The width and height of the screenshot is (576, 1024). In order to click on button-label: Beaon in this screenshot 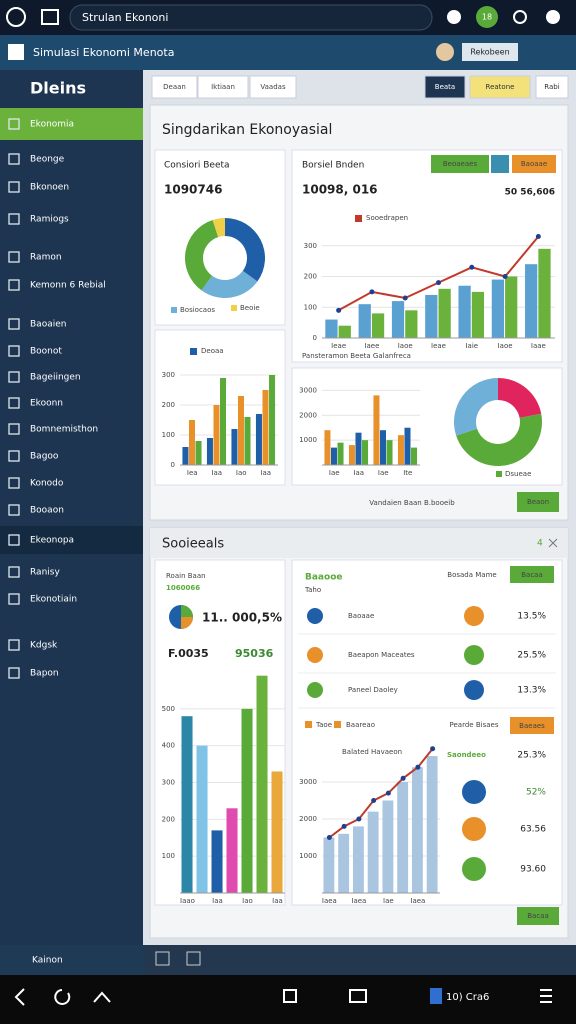, I will do `click(538, 502)`.